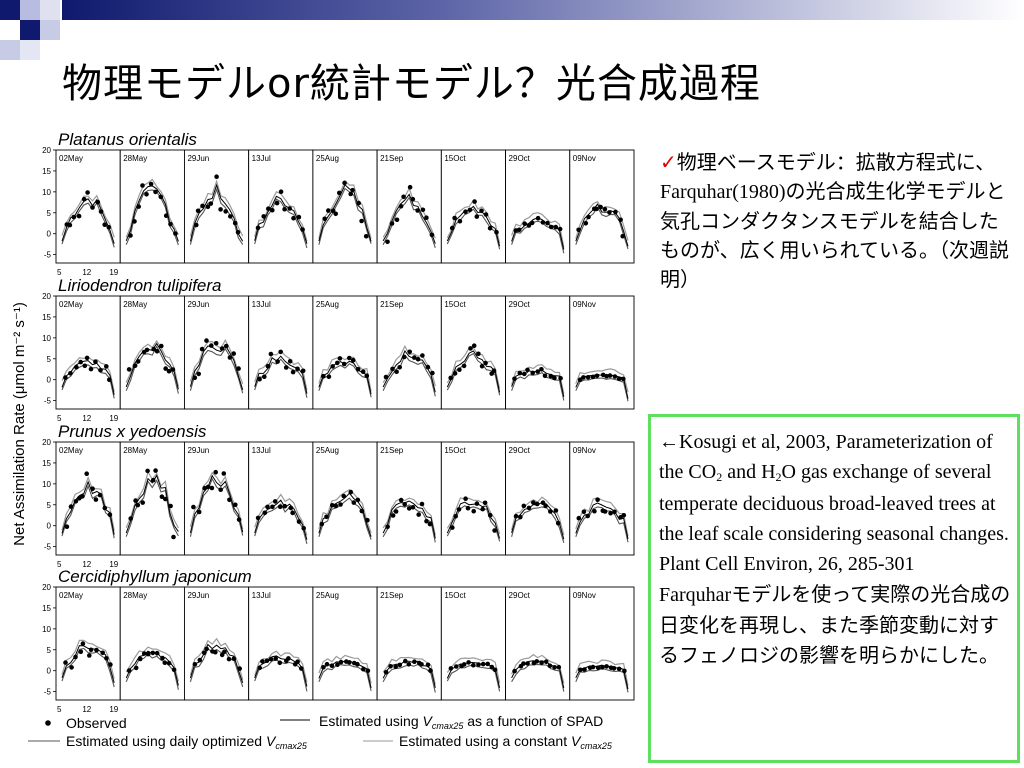  What do you see at coordinates (71, 595) in the screenshot?
I see `panel-date-label: 02May` at bounding box center [71, 595].